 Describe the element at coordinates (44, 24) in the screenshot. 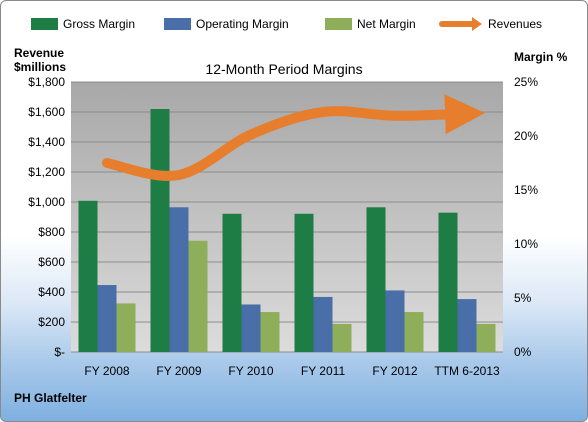

I see `legend-swatch-gross-margin` at that location.